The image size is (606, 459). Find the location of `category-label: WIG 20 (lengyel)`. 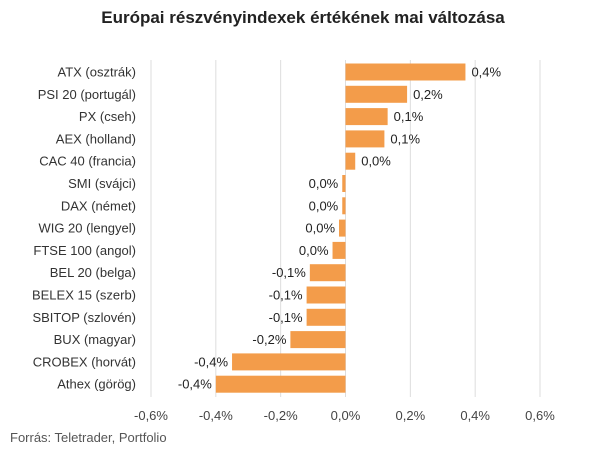

category-label: WIG 20 (lengyel) is located at coordinates (87, 228).